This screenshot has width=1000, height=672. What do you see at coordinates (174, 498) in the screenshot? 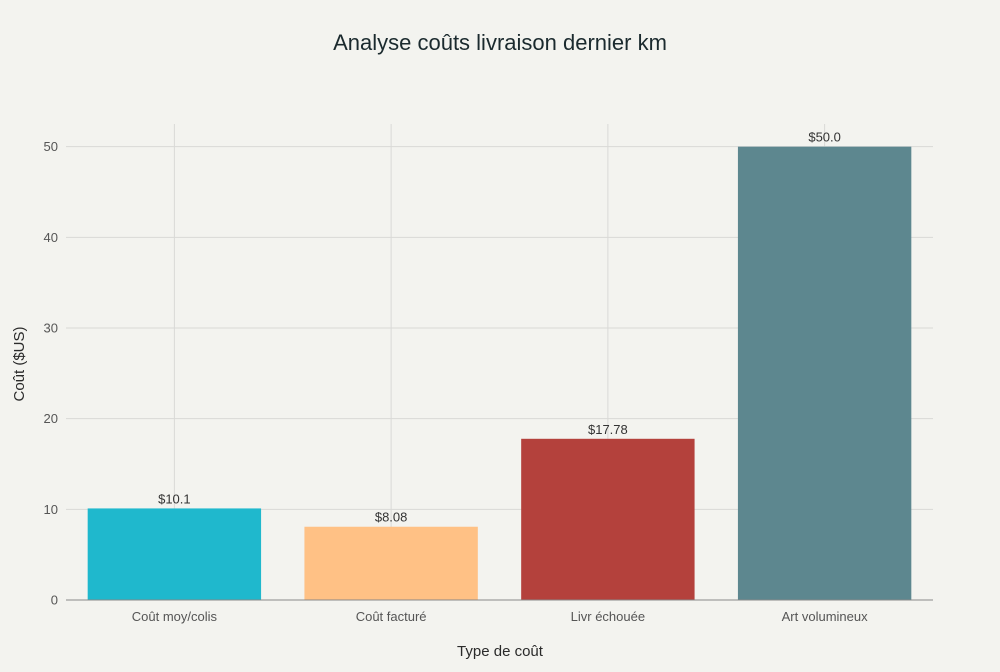
I see `bar-data-label: $10.1` at bounding box center [174, 498].